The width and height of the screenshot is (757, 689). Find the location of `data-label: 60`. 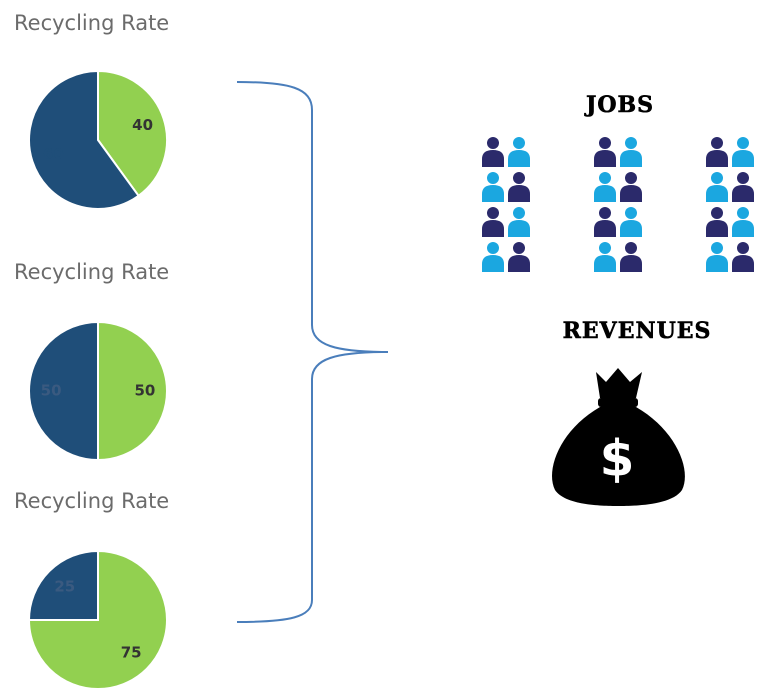

data-label: 60 is located at coordinates (53, 154).